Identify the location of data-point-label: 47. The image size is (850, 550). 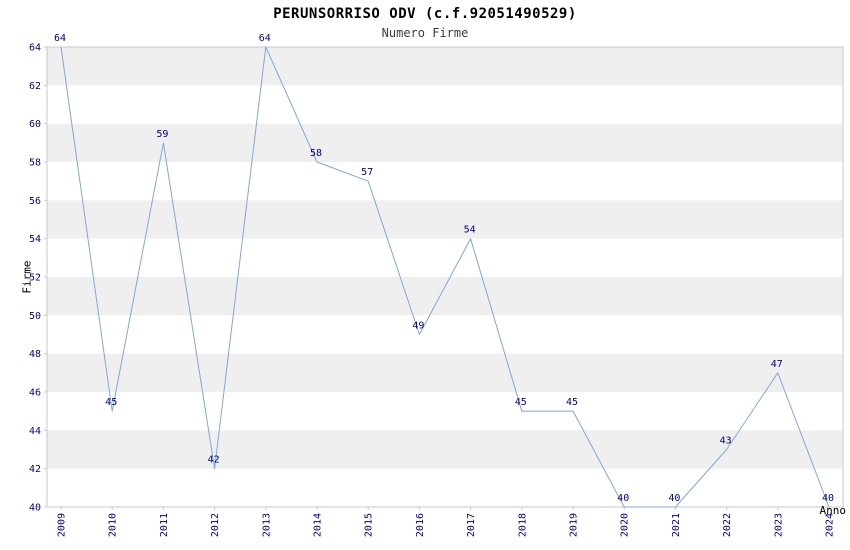
(777, 364).